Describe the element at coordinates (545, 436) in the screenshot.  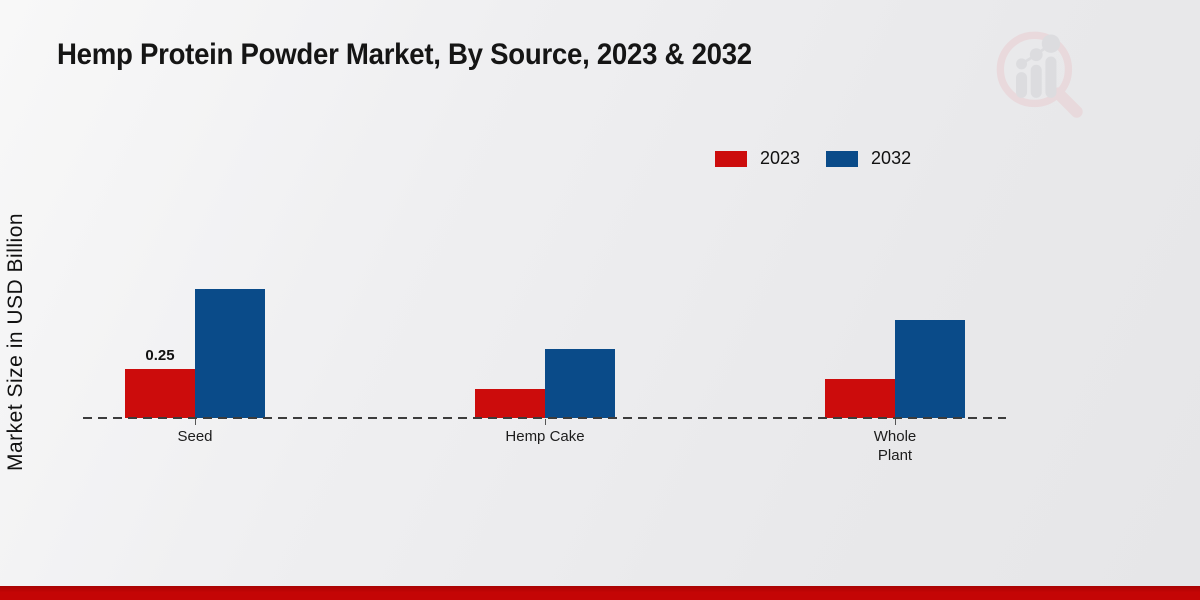
I see `category-label-hemp-cake: Hemp Cake` at that location.